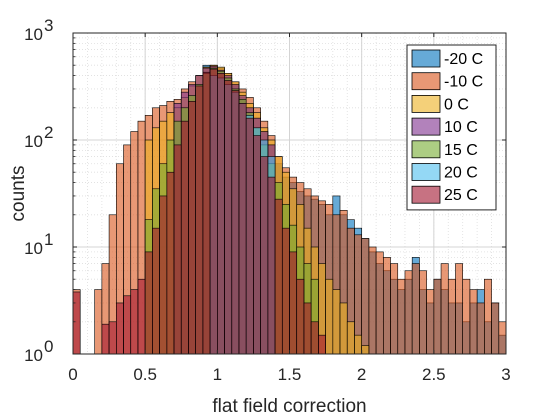 The image size is (560, 420). I want to click on legend-entry: -20 C, so click(463, 59).